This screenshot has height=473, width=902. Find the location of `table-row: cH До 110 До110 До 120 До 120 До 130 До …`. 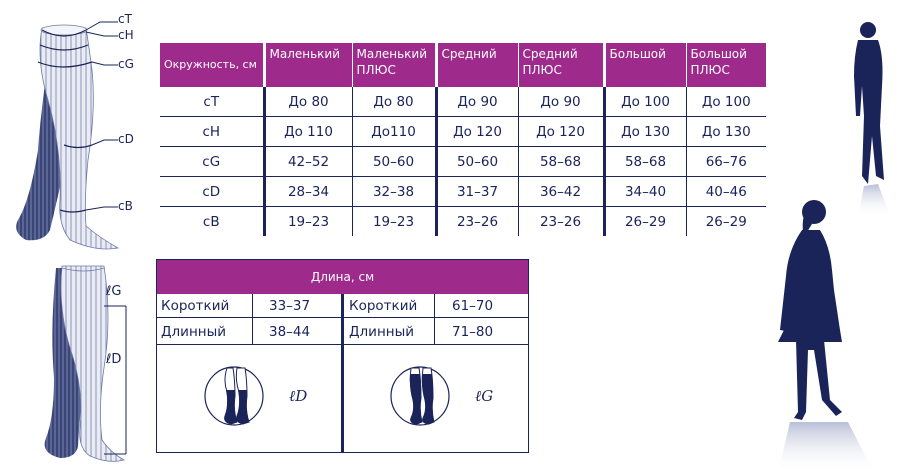

table-row: cH До 110 До110 До 120 До 120 До 130 До … is located at coordinates (463, 131).